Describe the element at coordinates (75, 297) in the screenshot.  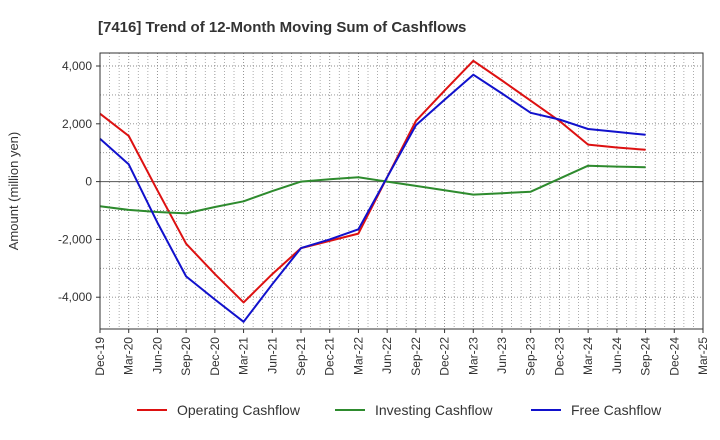
I see `y-tick-label: -4,000` at that location.